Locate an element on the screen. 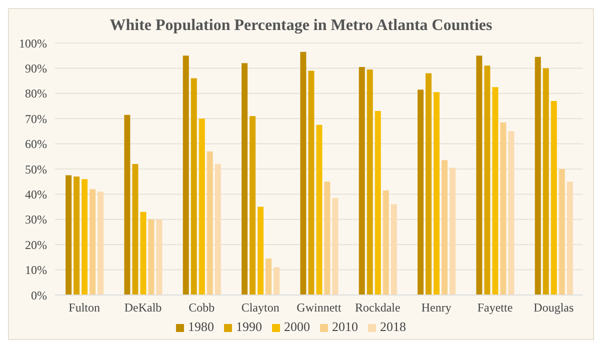 The height and width of the screenshot is (346, 600). y-tick-label: 60% is located at coordinates (36, 144).